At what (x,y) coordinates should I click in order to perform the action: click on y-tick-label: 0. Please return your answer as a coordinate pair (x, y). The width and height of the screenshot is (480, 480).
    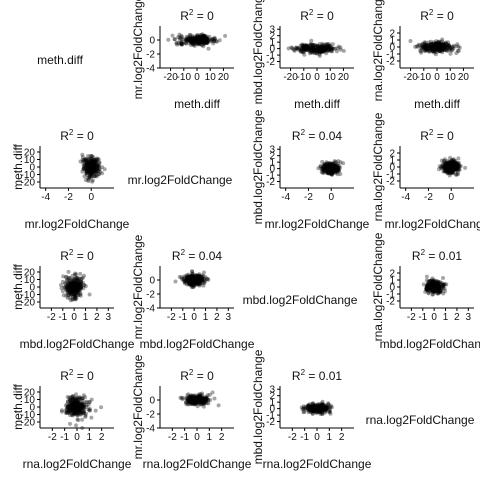
    Looking at the image, I should click on (152, 281).